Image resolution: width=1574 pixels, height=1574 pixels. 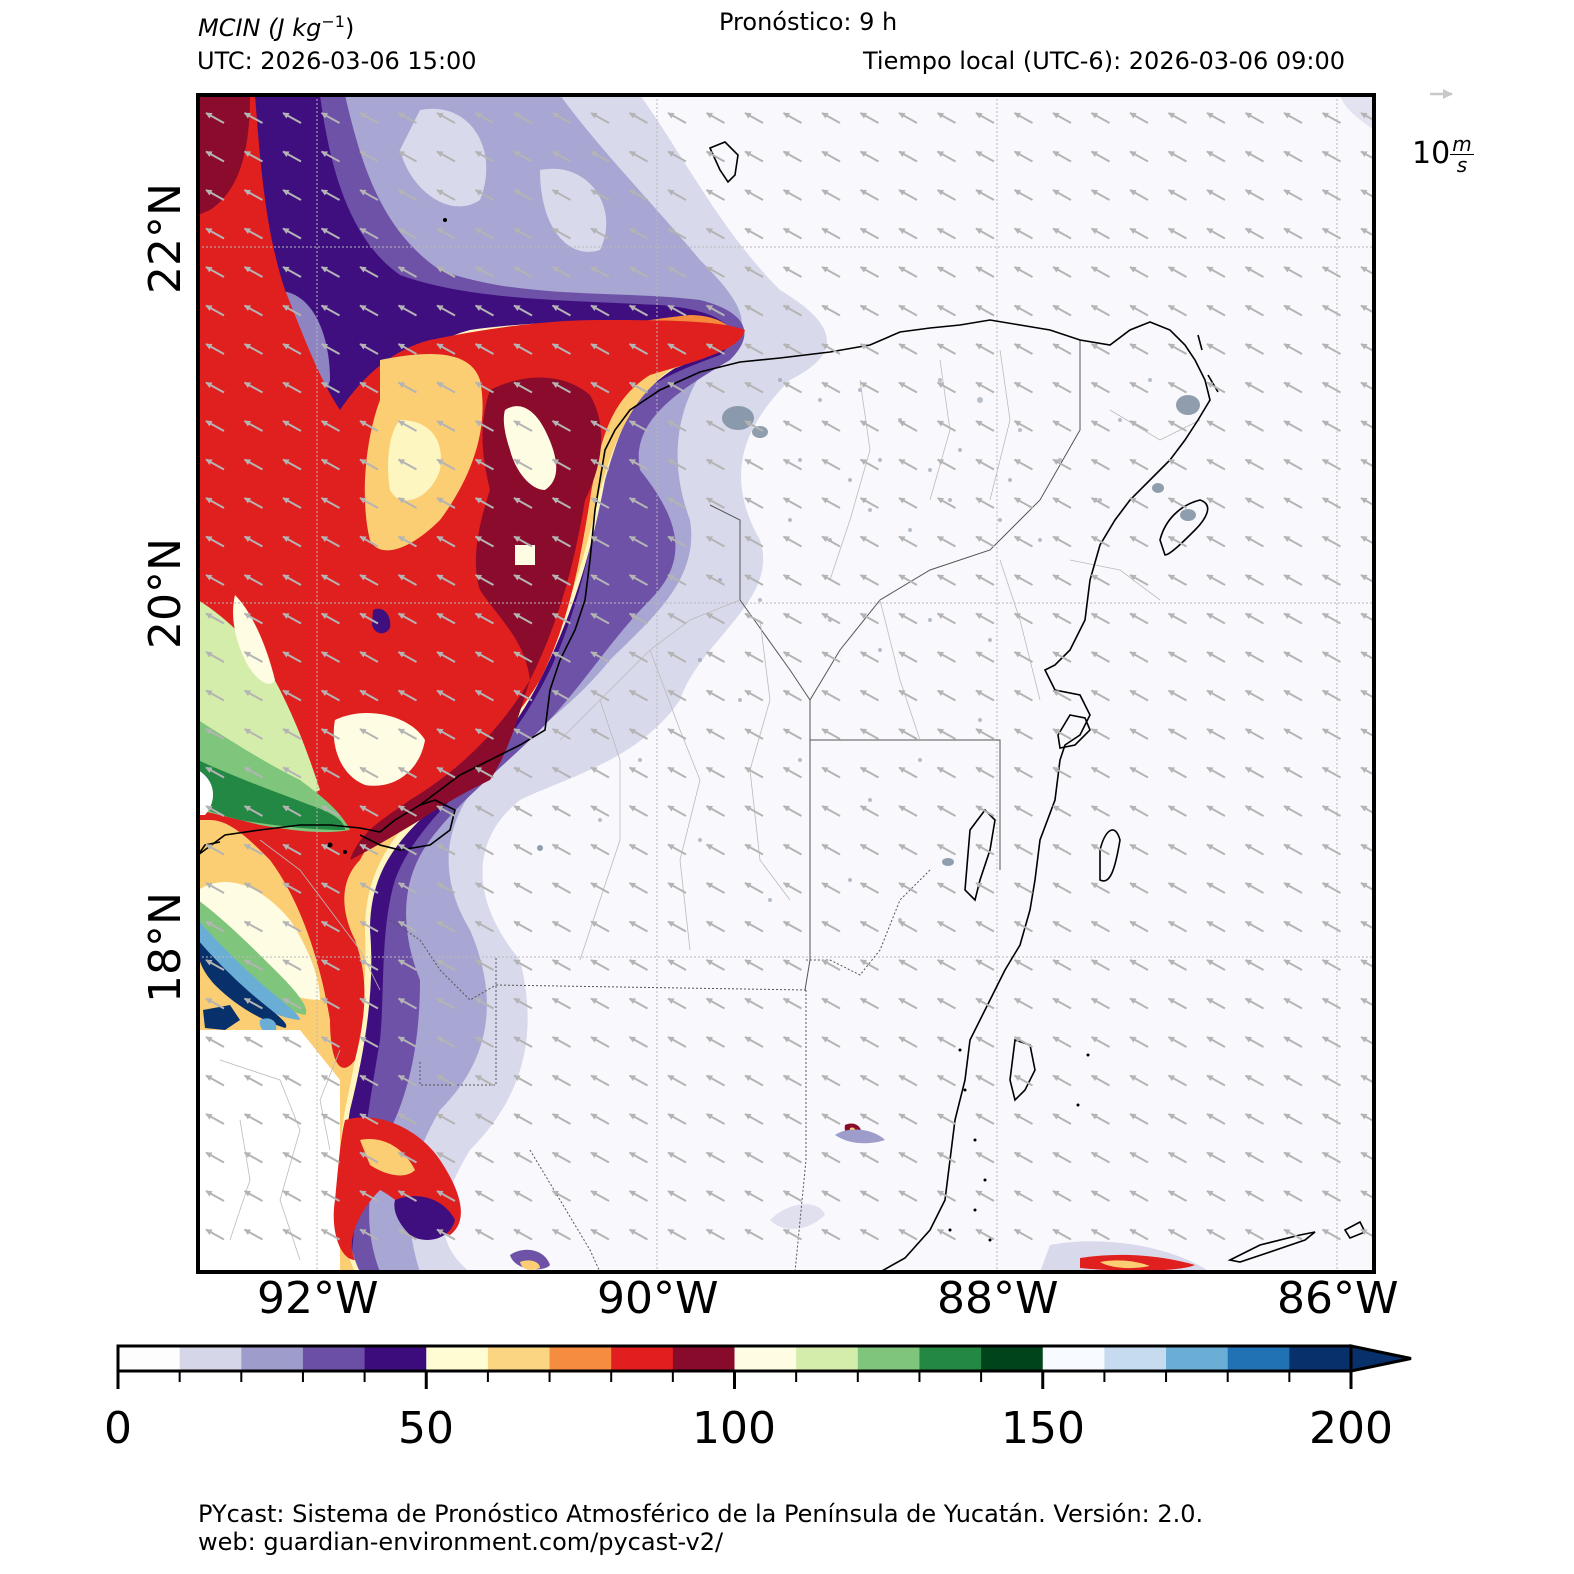 I want to click on colorbar-segment, so click(x=1012, y=1358).